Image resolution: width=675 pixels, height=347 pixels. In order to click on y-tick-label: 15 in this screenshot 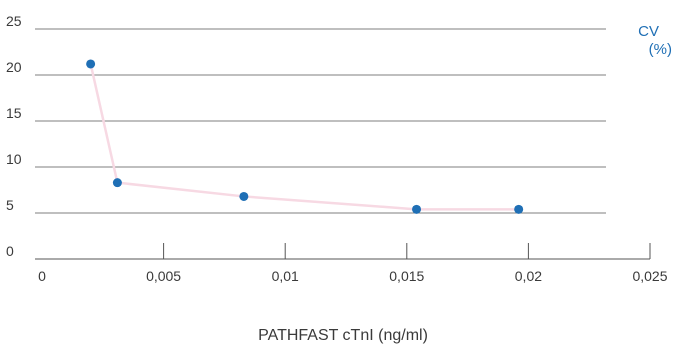, I will do `click(14, 113)`.